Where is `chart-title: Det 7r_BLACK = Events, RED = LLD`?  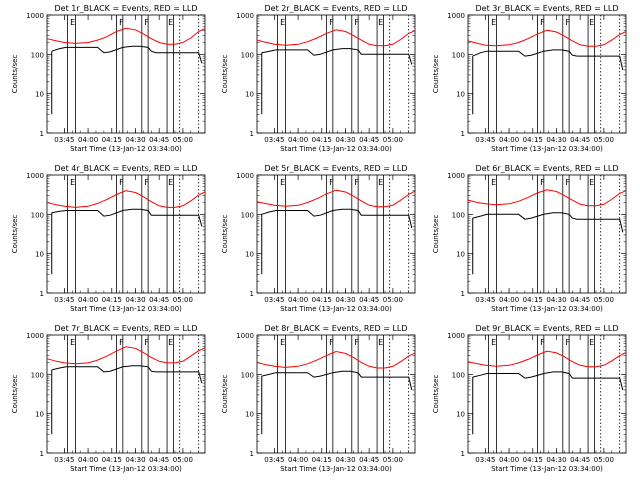 chart-title: Det 7r_BLACK = Events, RED = LLD is located at coordinates (125, 328).